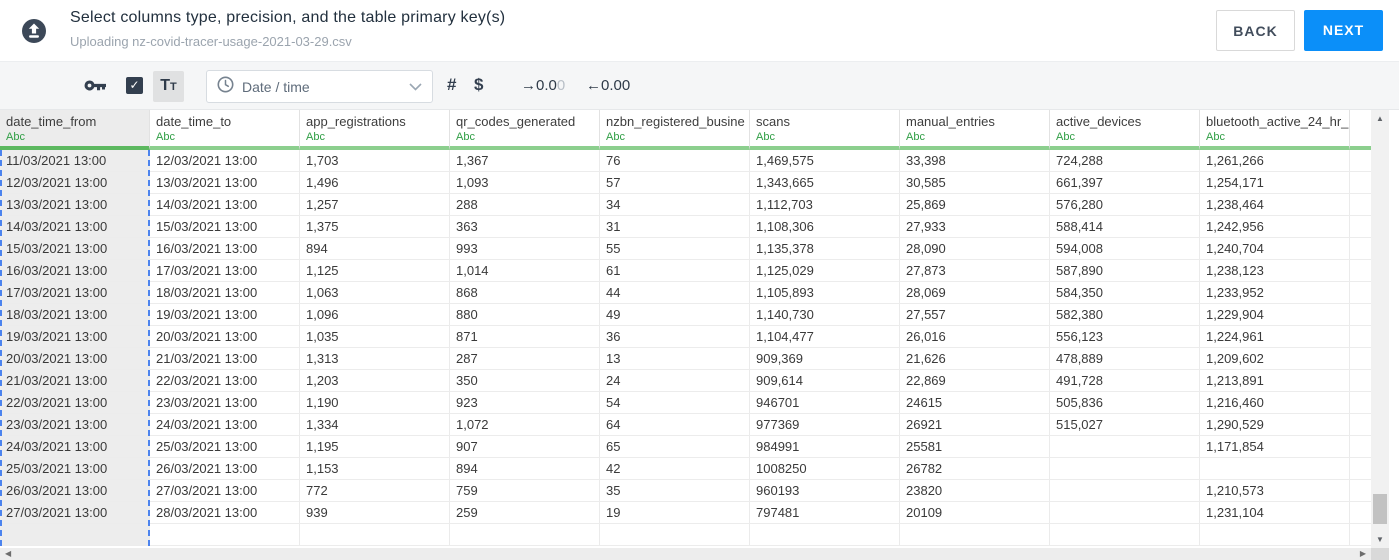 The width and height of the screenshot is (1399, 560). I want to click on table-cell: 17/03/2021 13:00, so click(75, 293).